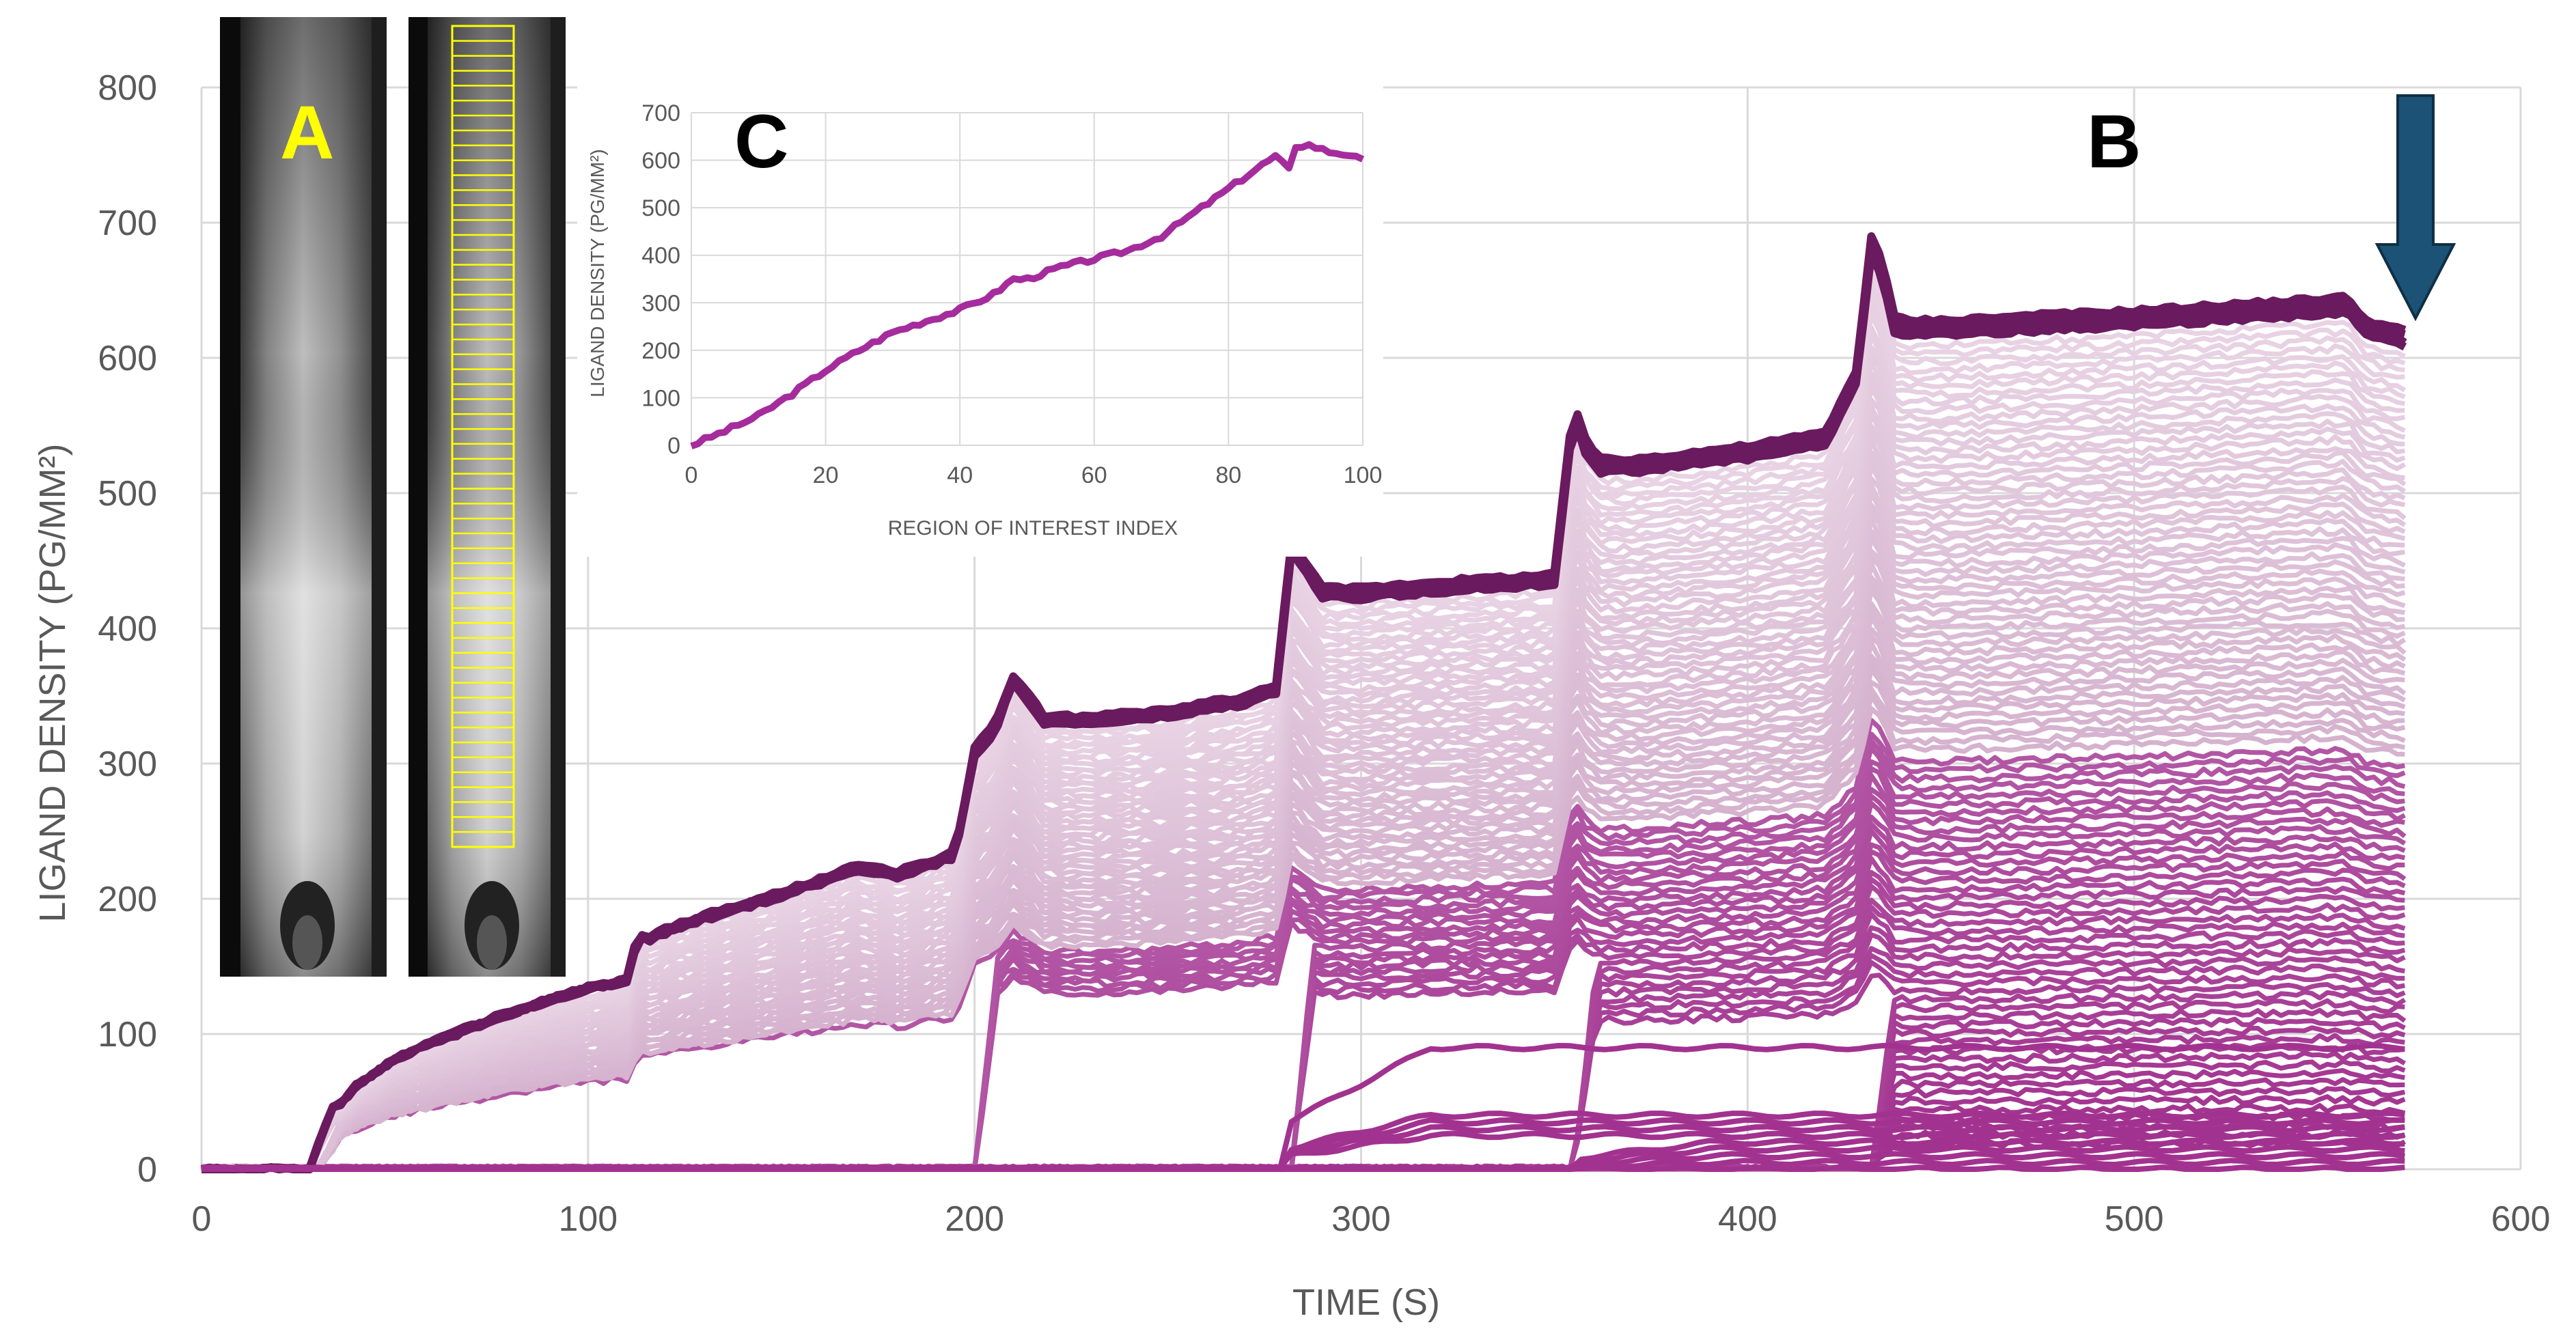 Image resolution: width=2576 pixels, height=1340 pixels. I want to click on inset-x-tick-label: 80, so click(1228, 475).